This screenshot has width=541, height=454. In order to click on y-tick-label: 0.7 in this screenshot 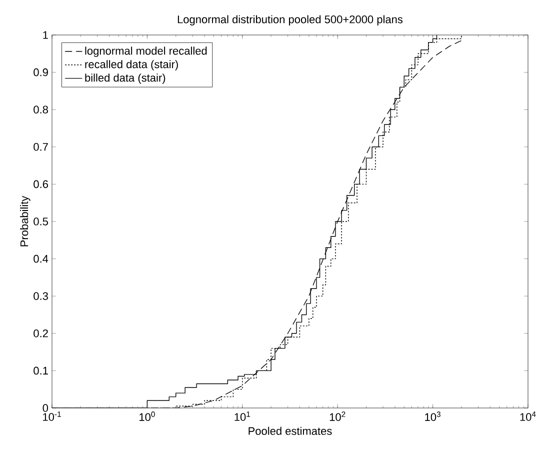, I will do `click(41, 147)`.